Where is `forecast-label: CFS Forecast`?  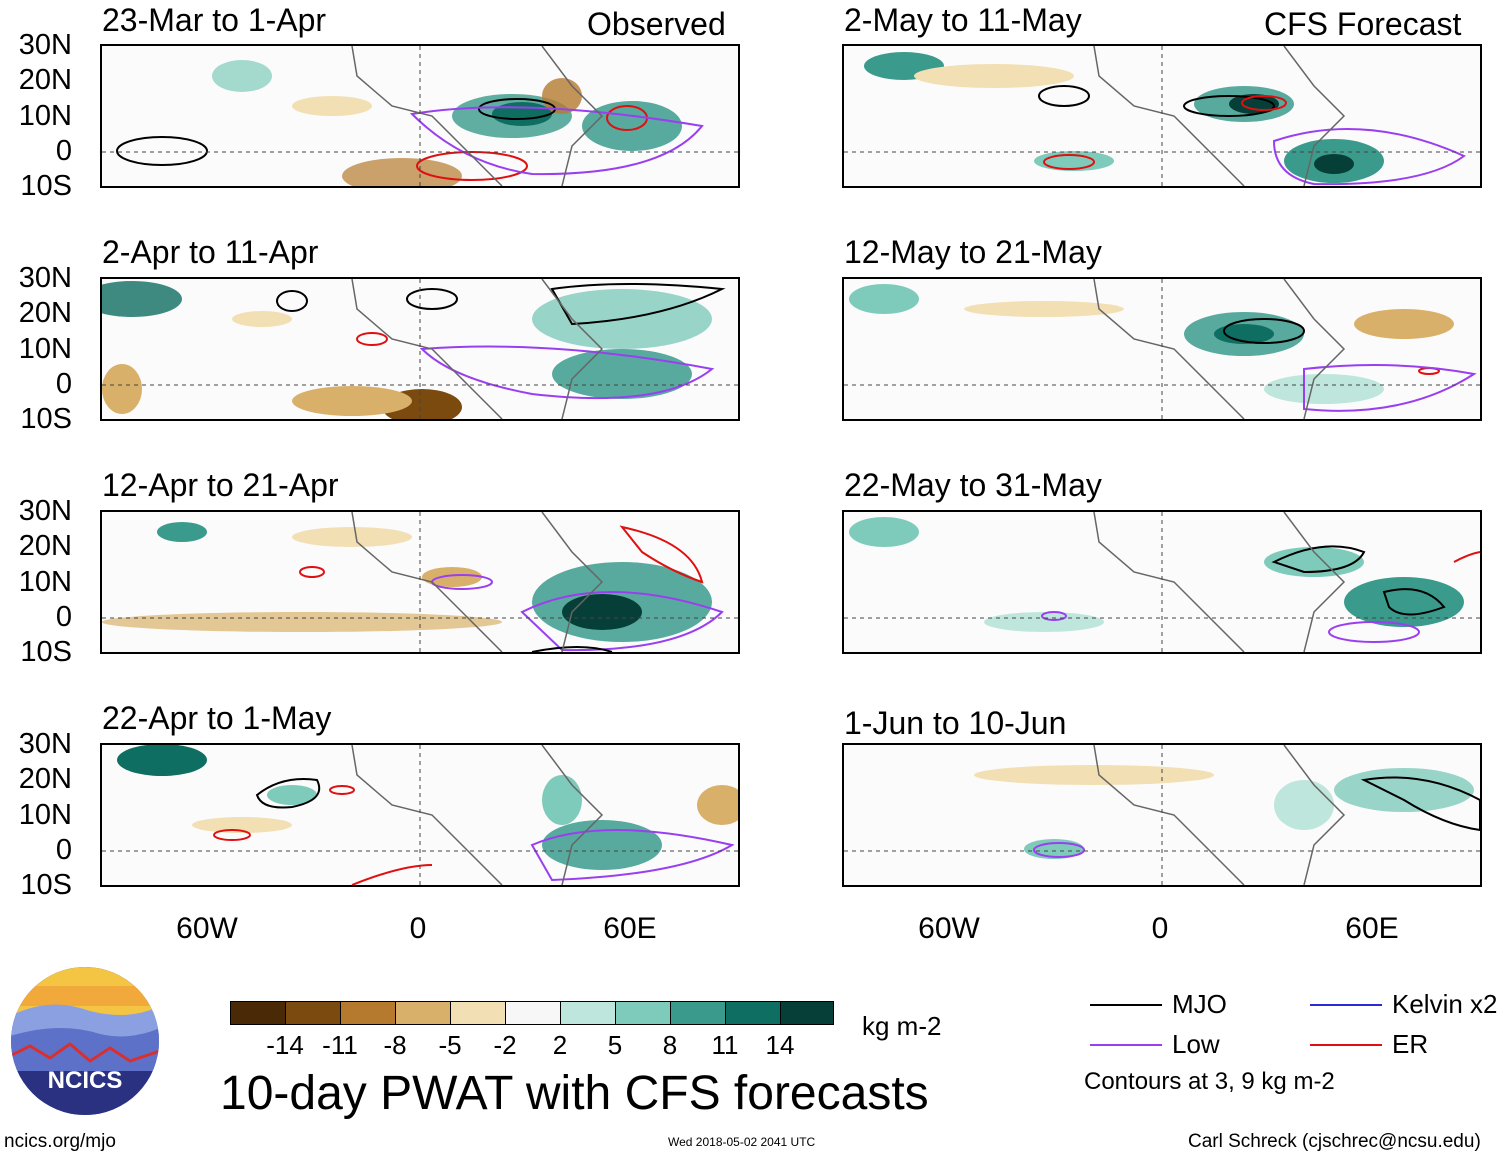 forecast-label: CFS Forecast is located at coordinates (1363, 24).